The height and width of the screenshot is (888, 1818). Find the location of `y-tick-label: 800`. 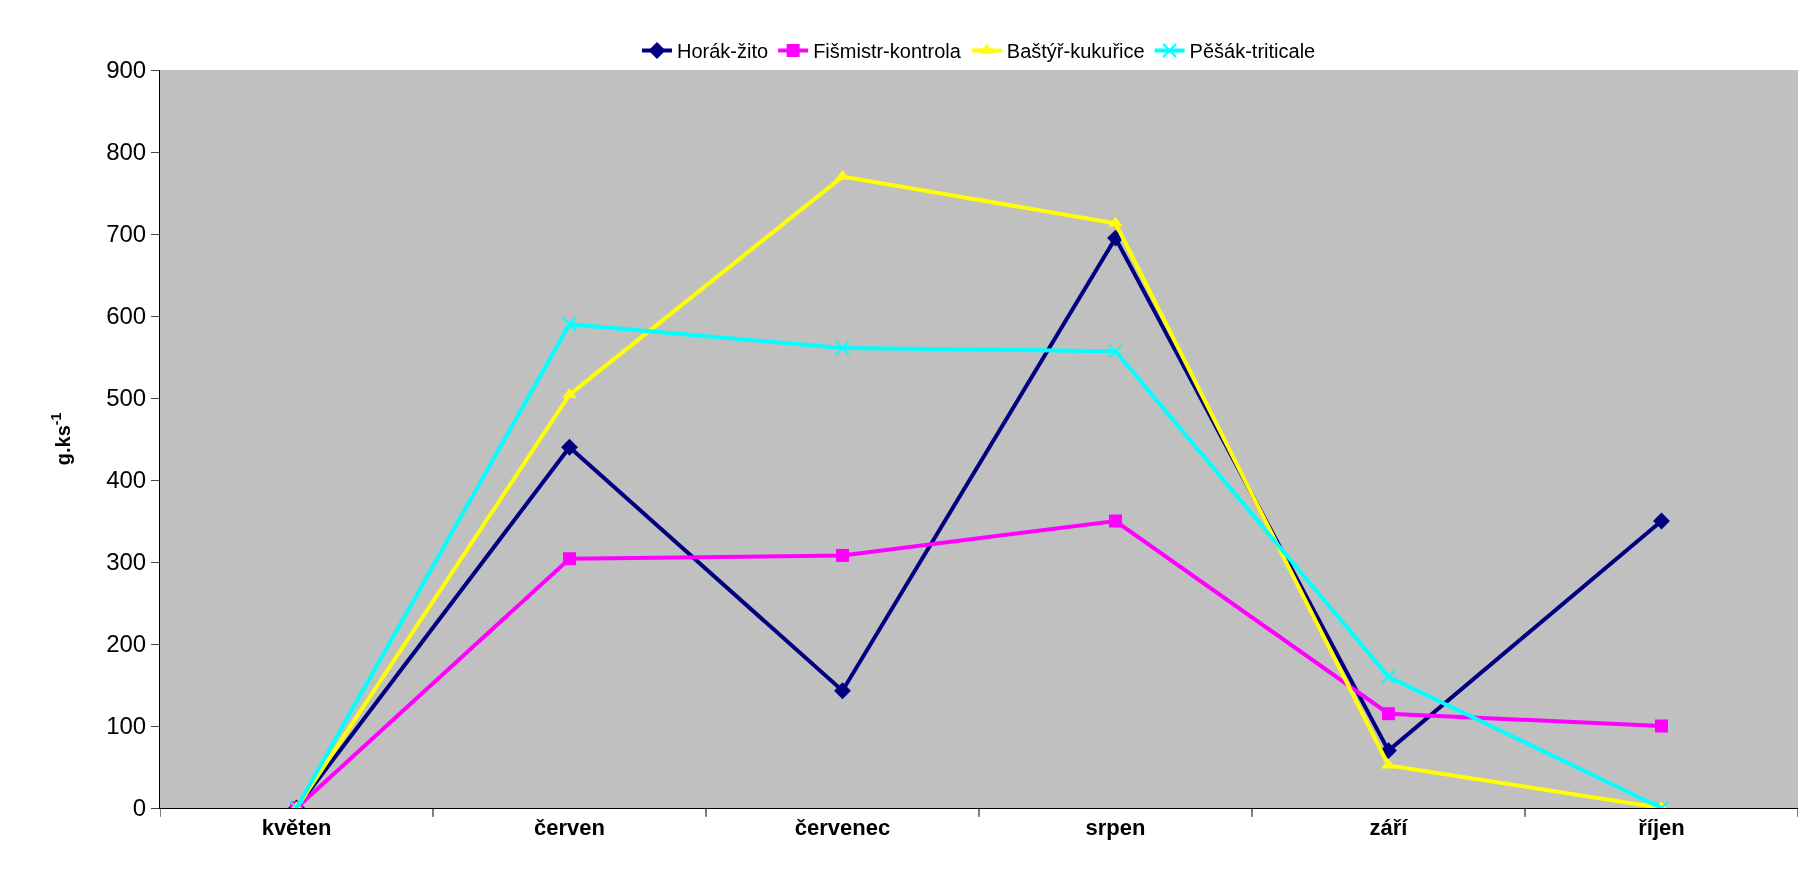

y-tick-label: 800 is located at coordinates (126, 152).